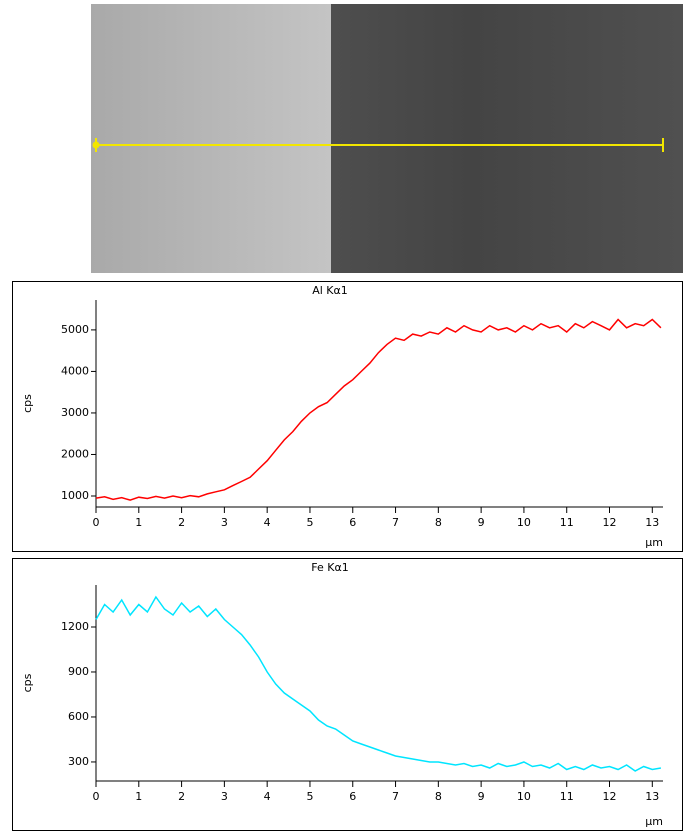 Image resolution: width=683 pixels, height=832 pixels. I want to click on y-tick-label: 1000, so click(75, 495).